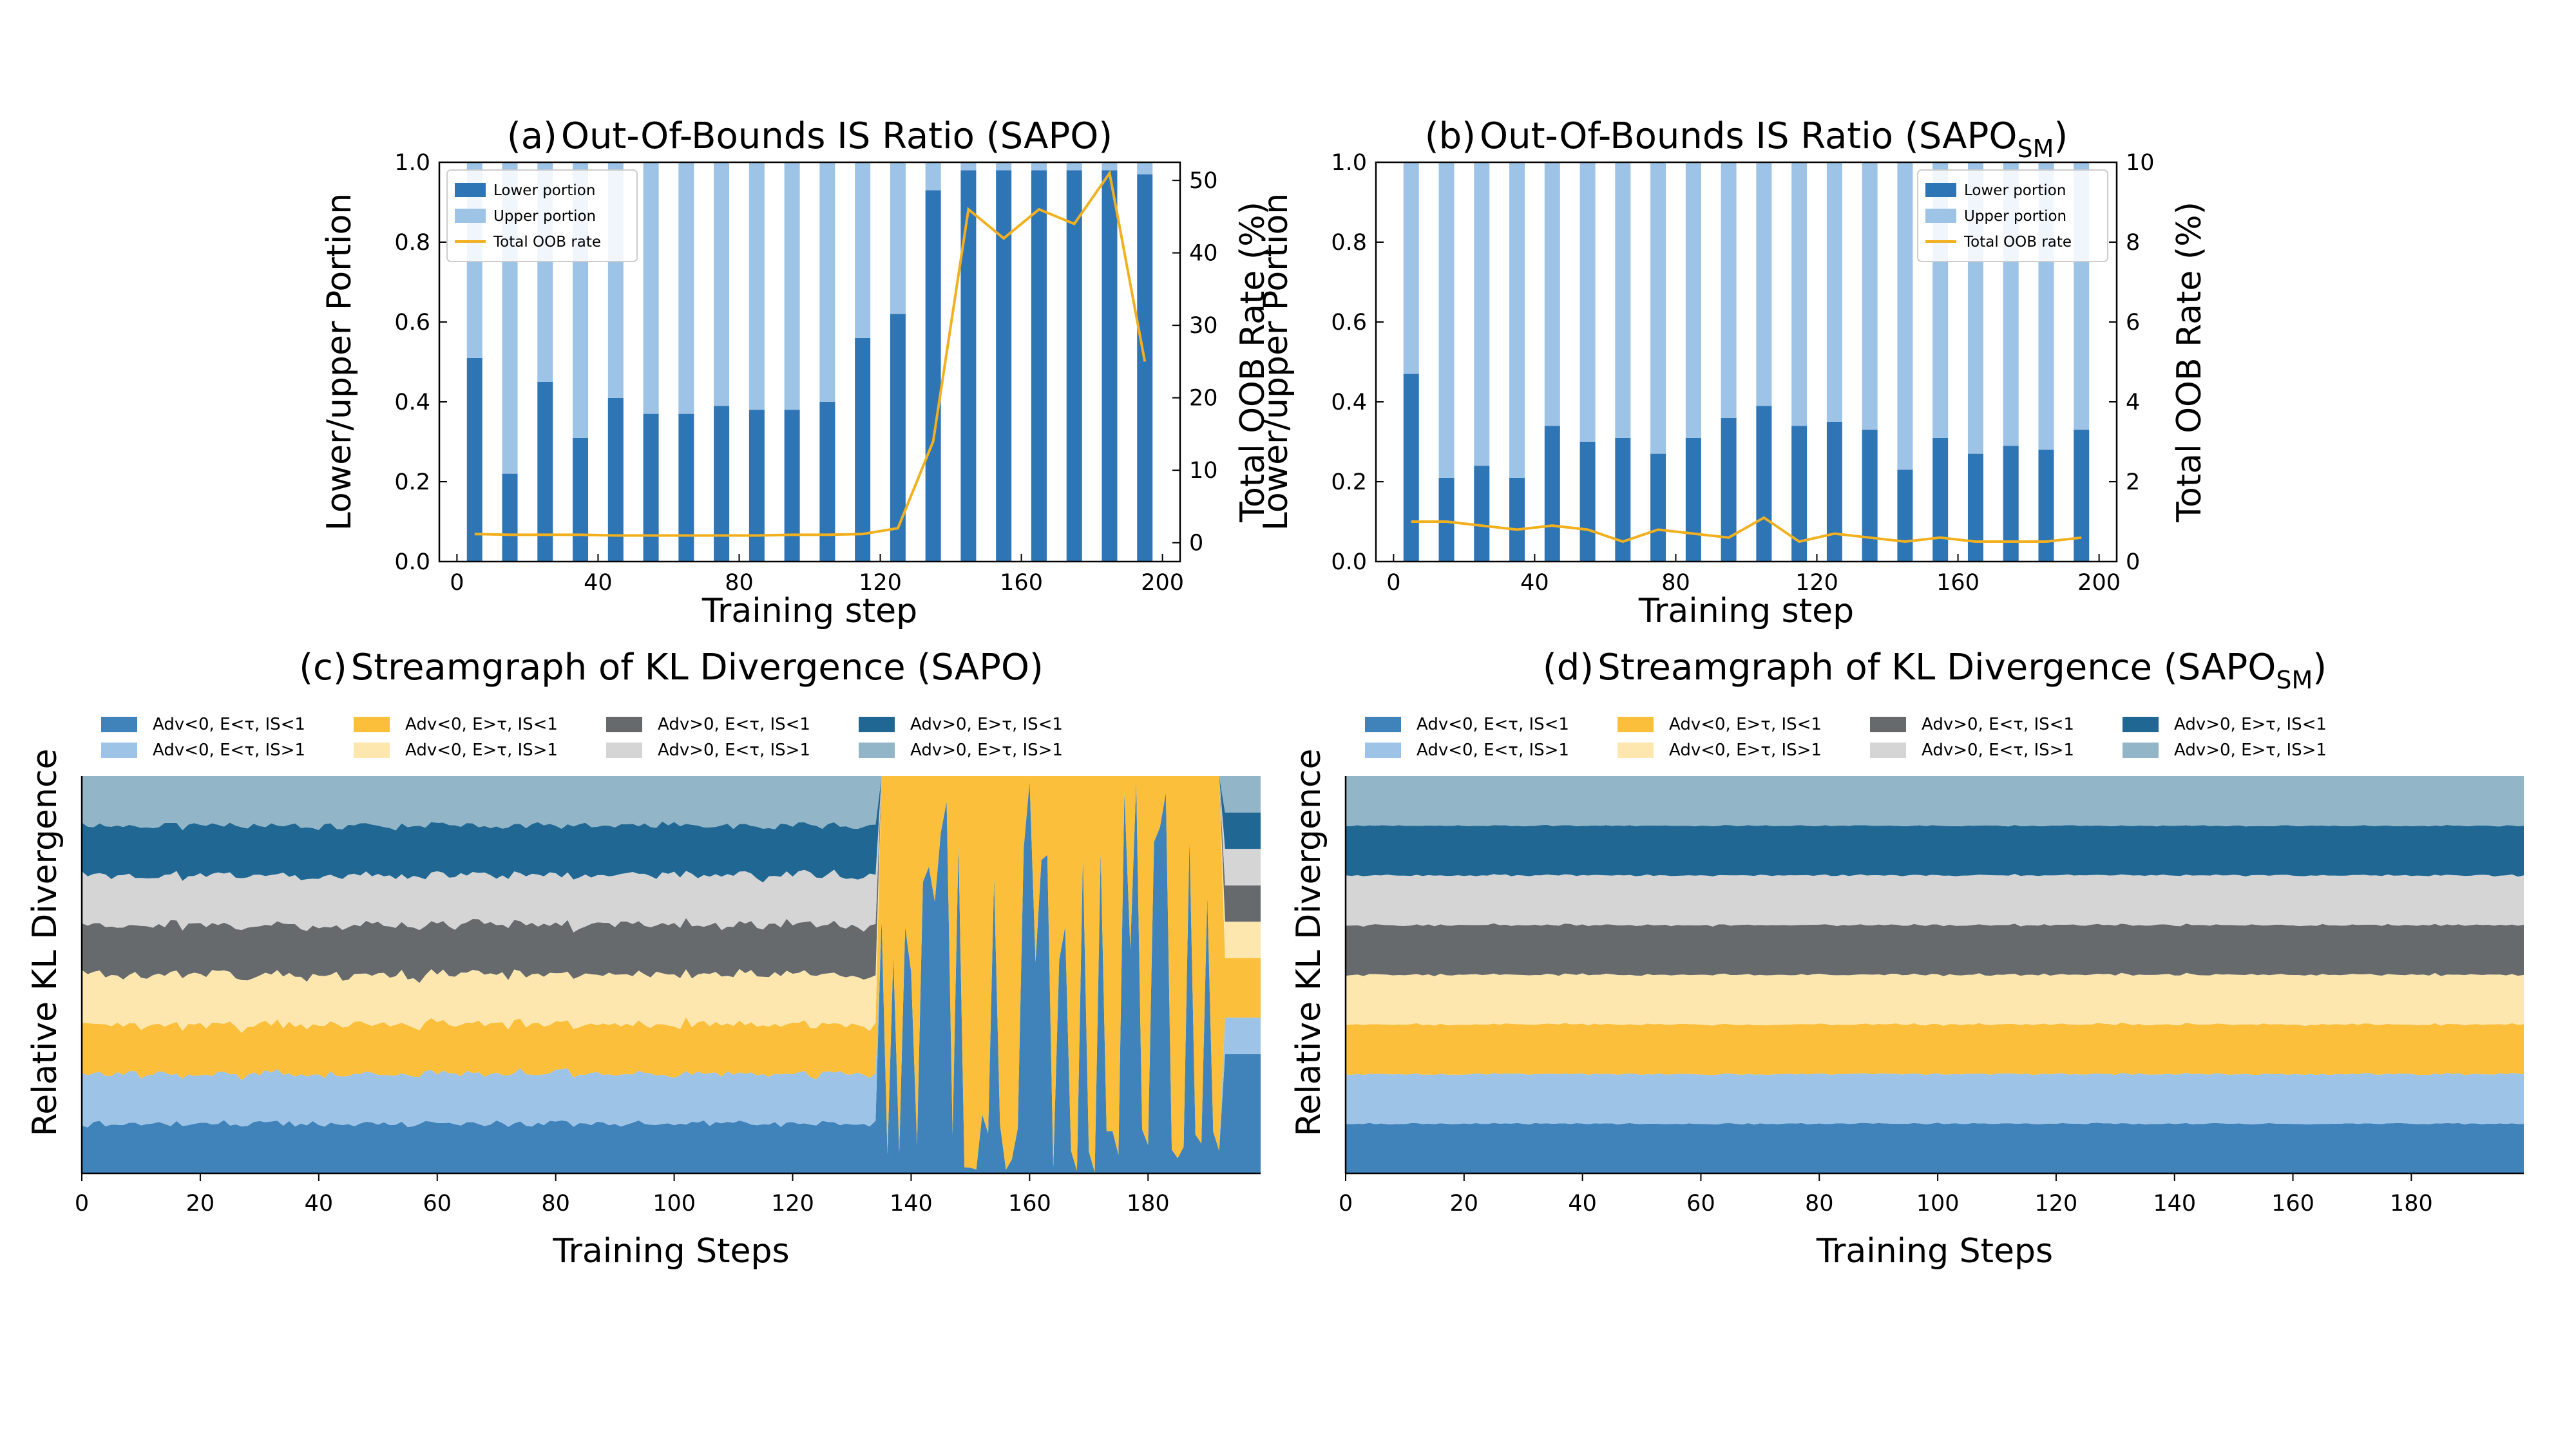 Image resolution: width=2576 pixels, height=1449 pixels. I want to click on plot-frame, so click(1746, 362).